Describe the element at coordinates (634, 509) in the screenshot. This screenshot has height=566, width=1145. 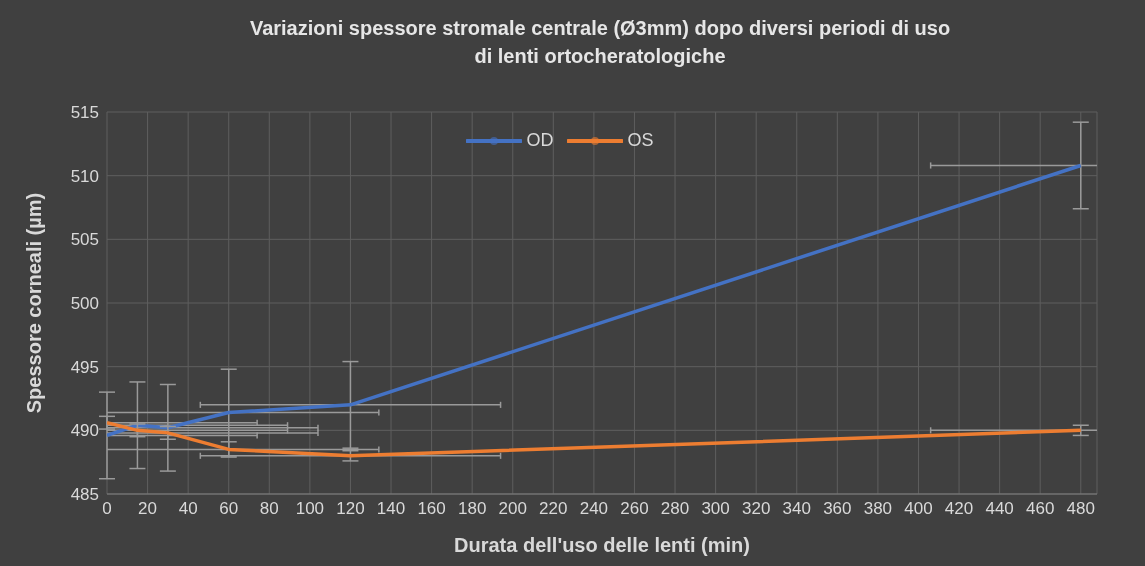
I see `x-tick-label: 260` at that location.